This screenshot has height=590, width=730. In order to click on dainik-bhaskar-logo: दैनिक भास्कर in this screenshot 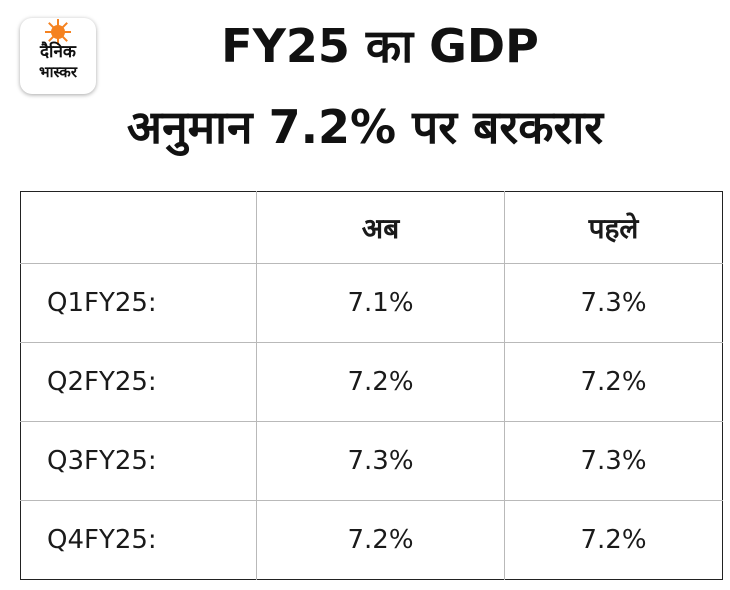, I will do `click(58, 56)`.